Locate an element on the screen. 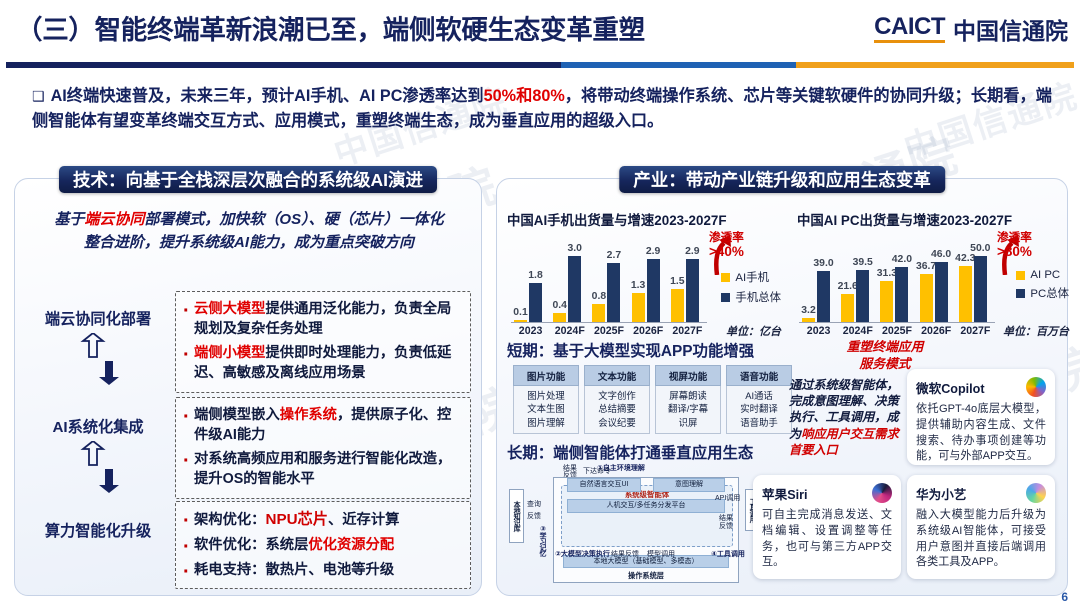  chart-legend-phone: AI手机 手机总体 is located at coordinates (751, 289).